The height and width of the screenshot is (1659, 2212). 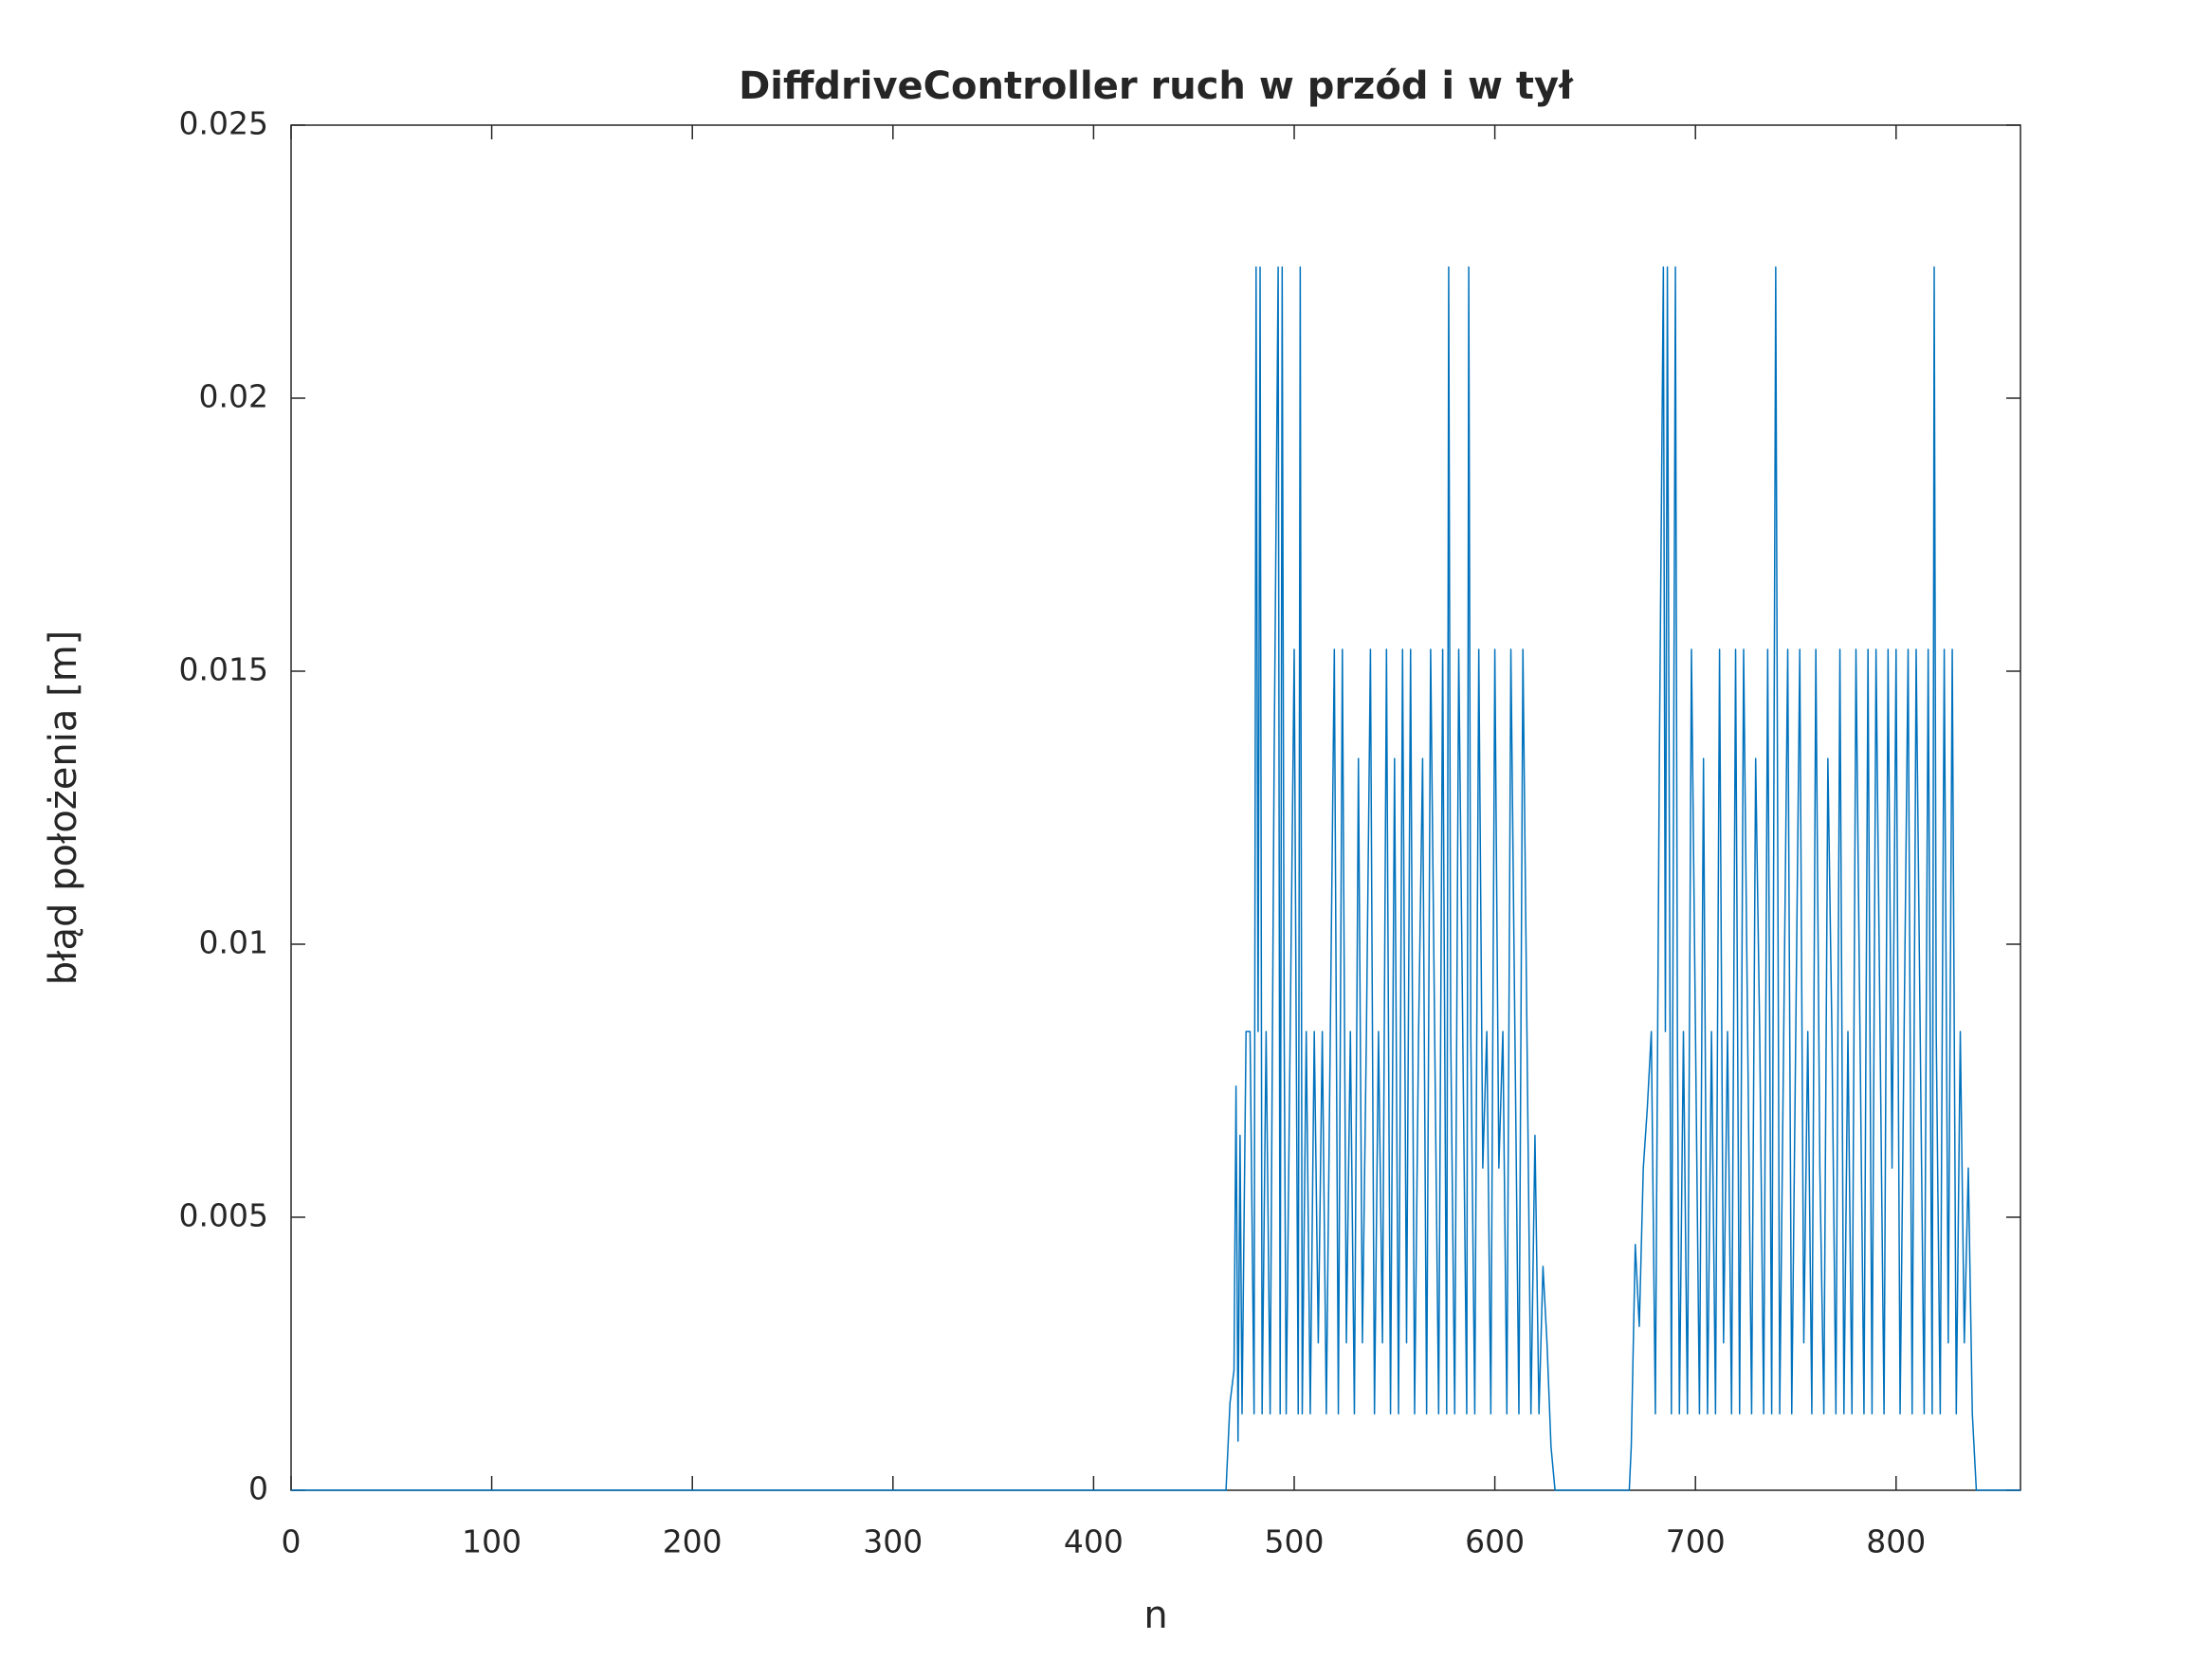 What do you see at coordinates (223, 1215) in the screenshot?
I see `y-tick-label: 0.005` at bounding box center [223, 1215].